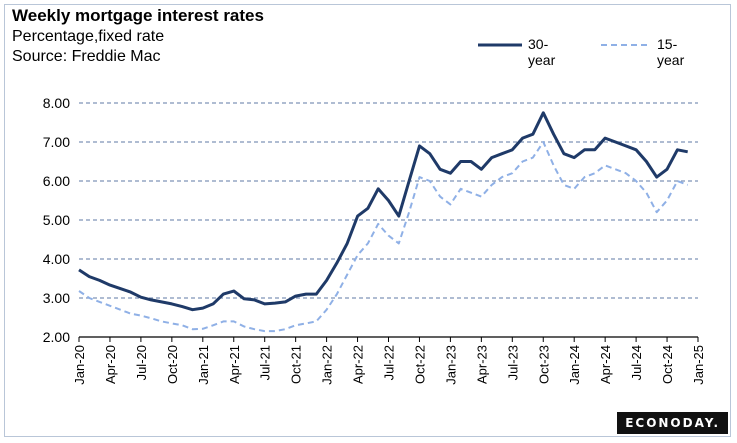 Image resolution: width=737 pixels, height=443 pixels. What do you see at coordinates (141, 362) in the screenshot?
I see `x-tick-label: Jul-20` at bounding box center [141, 362].